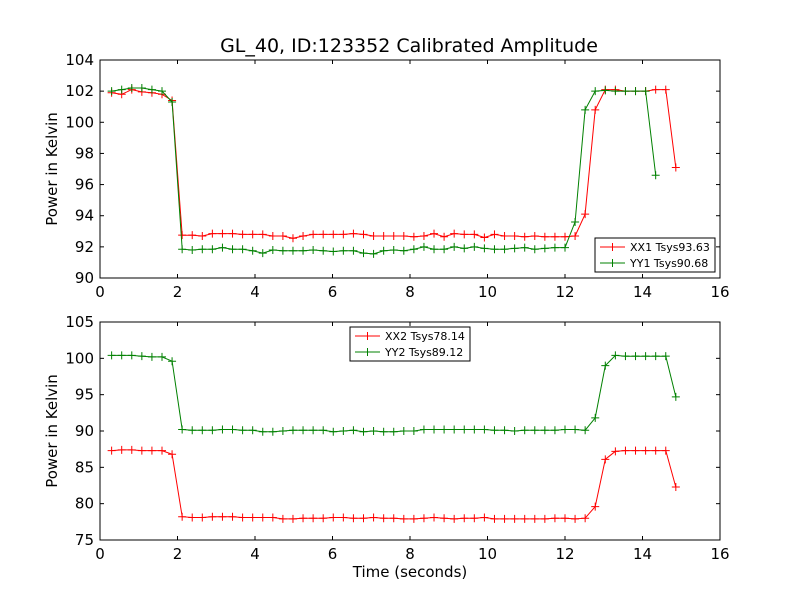  Describe the element at coordinates (79, 60) in the screenshot. I see `y-tick-label: 104` at that location.